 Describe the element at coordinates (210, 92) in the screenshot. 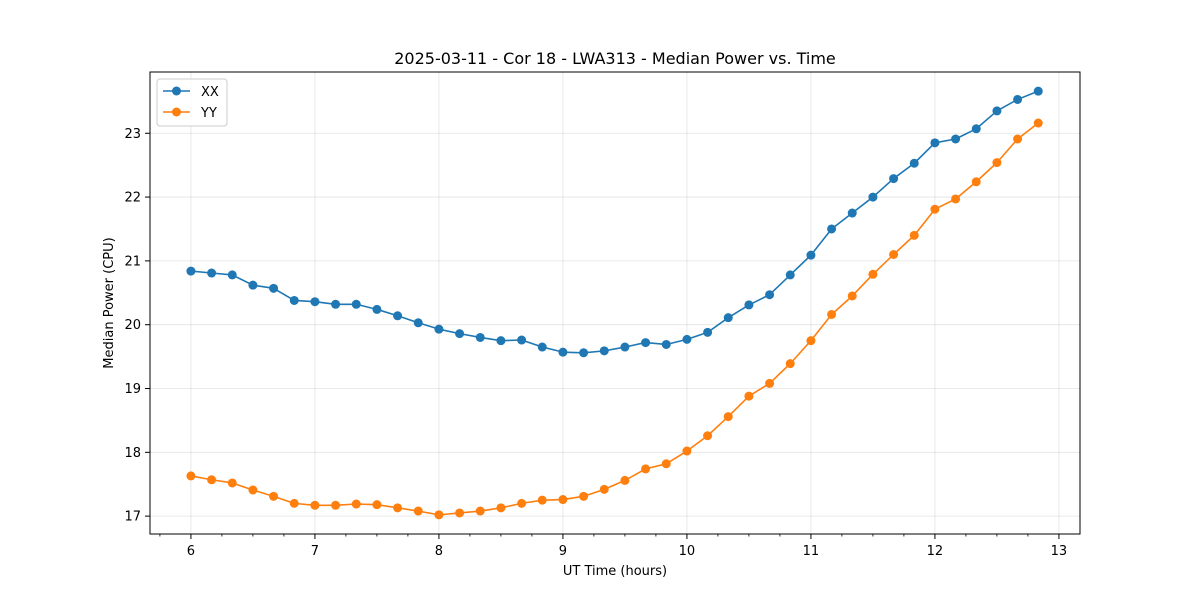

I see `legend-label-xx: XX` at that location.